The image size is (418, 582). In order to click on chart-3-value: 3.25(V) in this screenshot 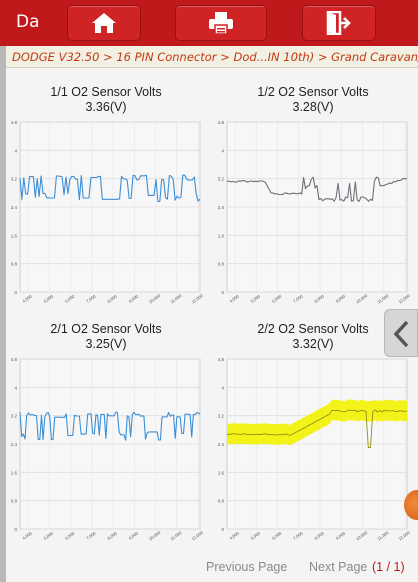, I will do `click(106, 344)`.